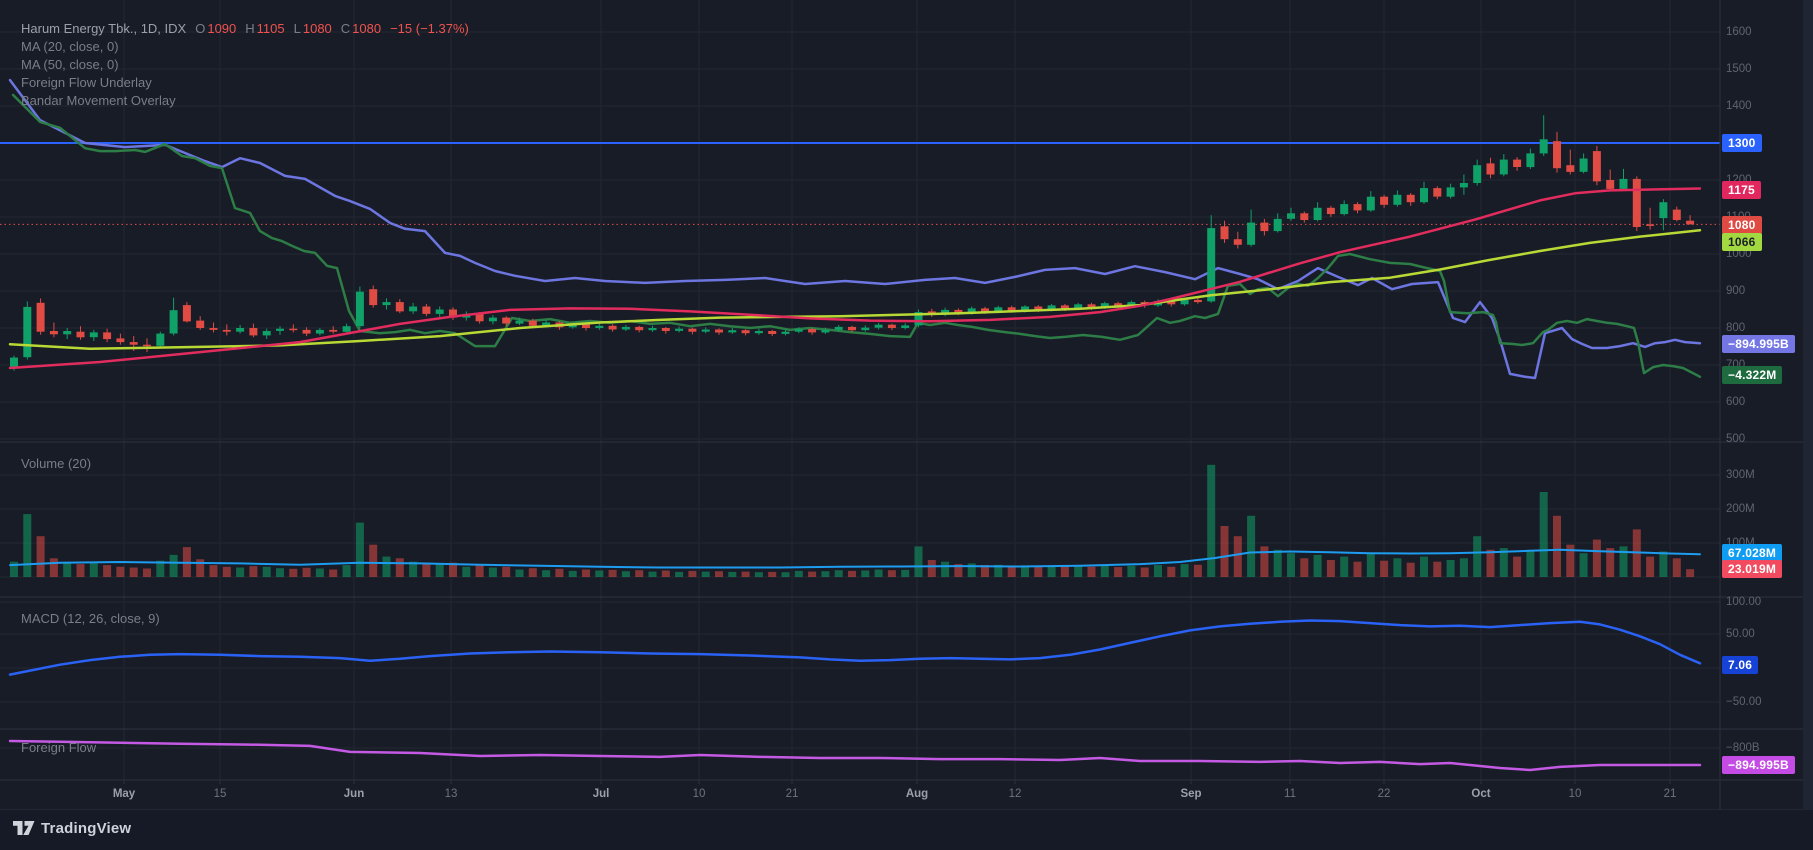 This screenshot has width=1813, height=850. What do you see at coordinates (451, 794) in the screenshot?
I see `time-label: 13` at bounding box center [451, 794].